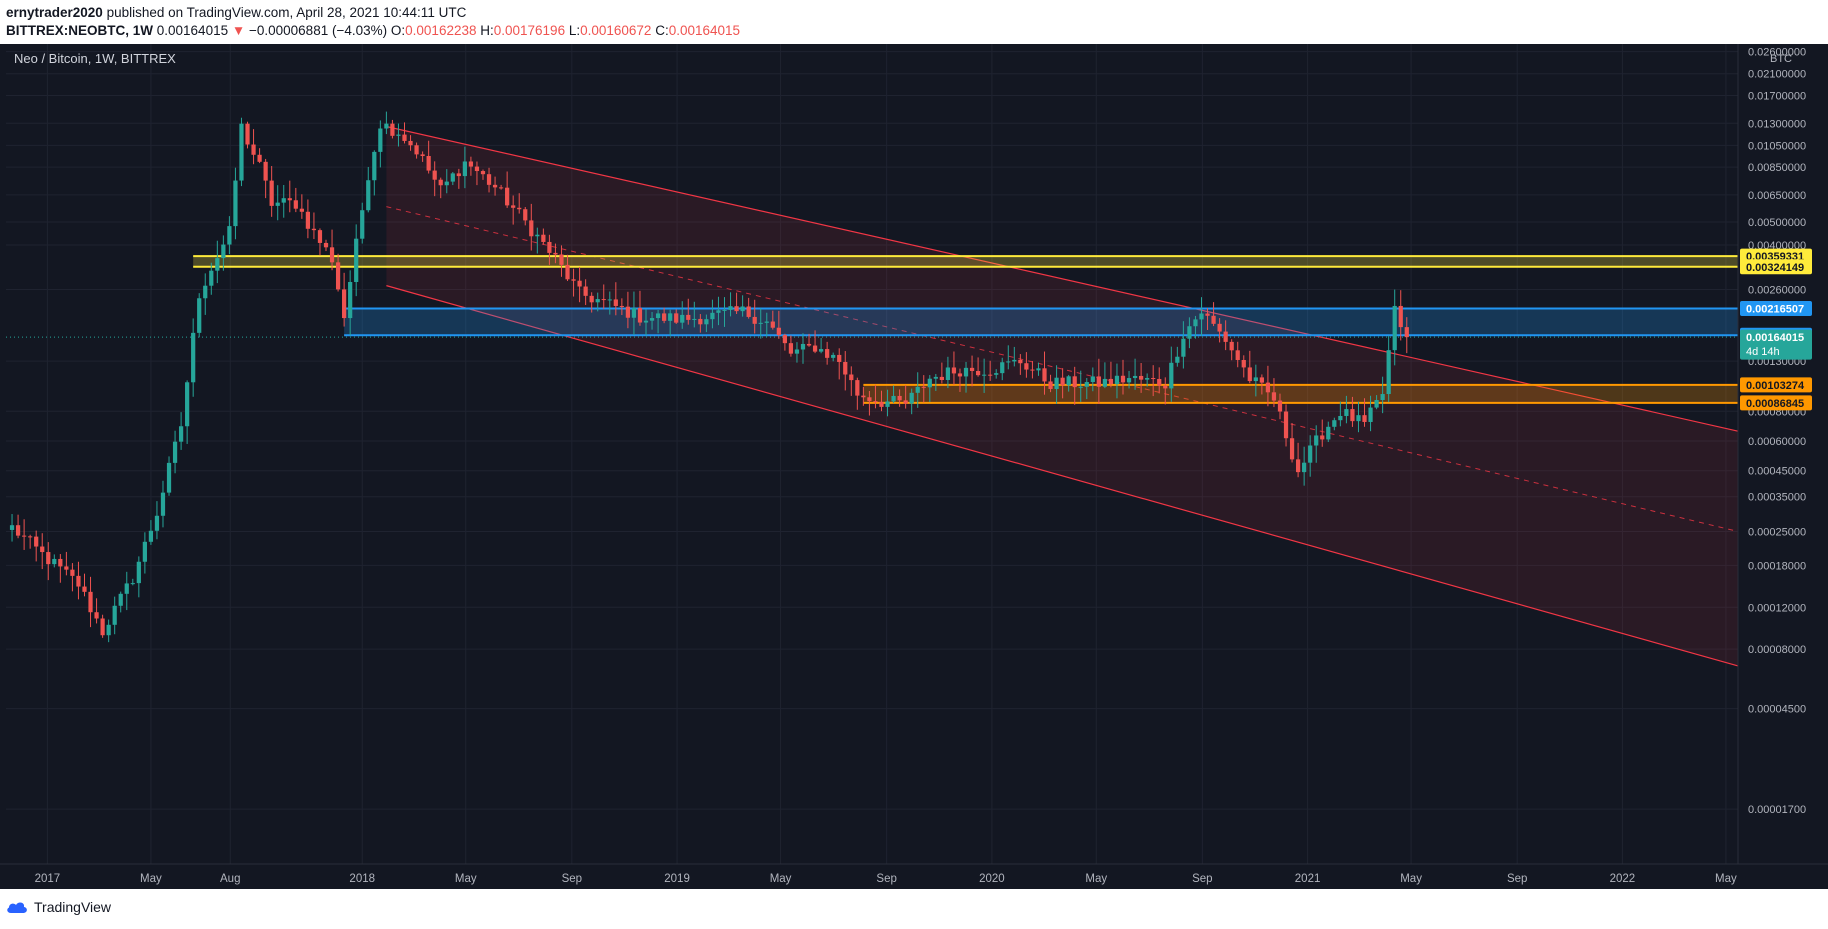 Image resolution: width=1828 pixels, height=929 pixels. What do you see at coordinates (1777, 291) in the screenshot?
I see `price-axis-tick: 0.00260000` at bounding box center [1777, 291].